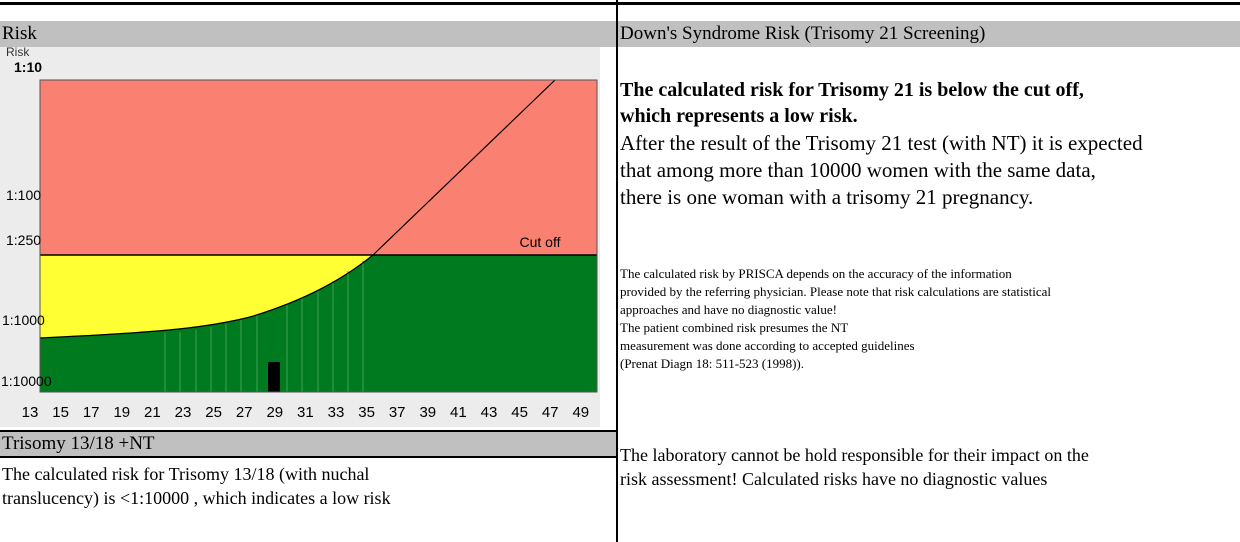 The width and height of the screenshot is (1240, 542). What do you see at coordinates (540, 242) in the screenshot?
I see `cutoff-label: Cut off` at bounding box center [540, 242].